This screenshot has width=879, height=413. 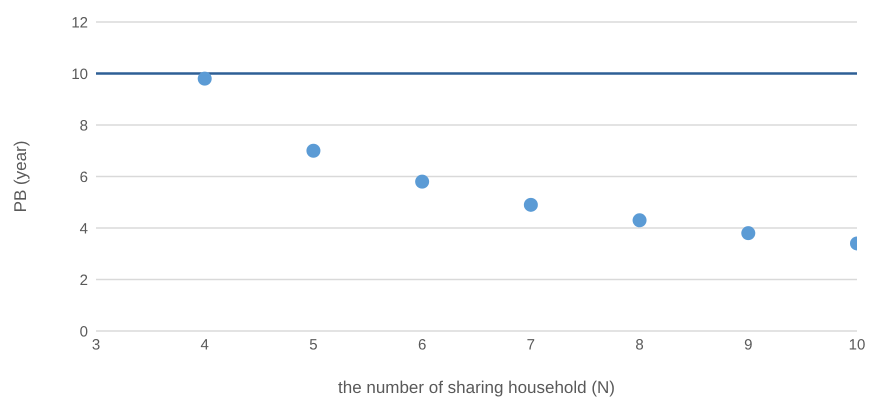 What do you see at coordinates (204, 345) in the screenshot?
I see `x-tick-label: 4` at bounding box center [204, 345].